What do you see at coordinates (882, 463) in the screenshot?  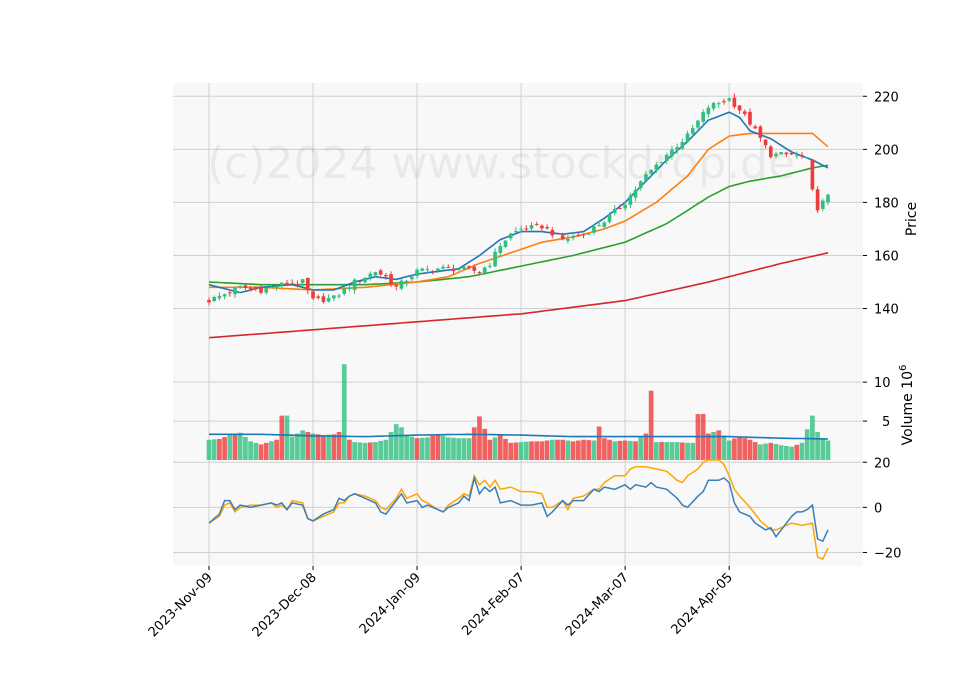 I see `oscillator-tick-label: 20` at bounding box center [882, 463].